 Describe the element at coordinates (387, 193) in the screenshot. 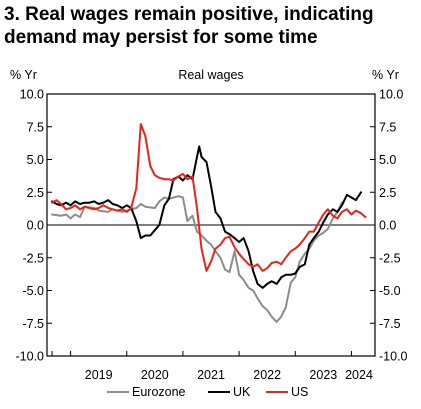

I see `y-tick-label-right: 2.5` at that location.